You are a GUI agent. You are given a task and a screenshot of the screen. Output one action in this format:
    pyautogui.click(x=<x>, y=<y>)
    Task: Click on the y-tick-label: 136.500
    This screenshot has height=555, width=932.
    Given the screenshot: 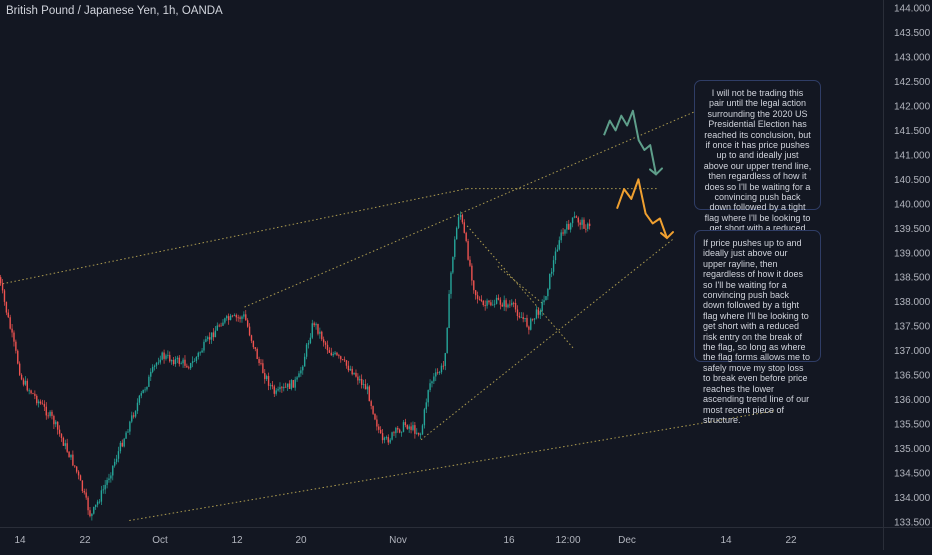 What is the action you would take?
    pyautogui.click(x=912, y=376)
    